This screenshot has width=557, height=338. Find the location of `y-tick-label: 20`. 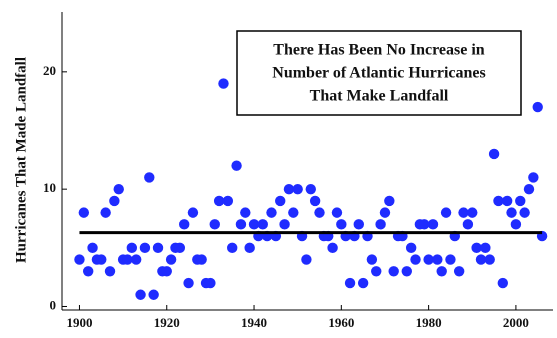

y-tick-label: 20 is located at coordinates (49, 70).